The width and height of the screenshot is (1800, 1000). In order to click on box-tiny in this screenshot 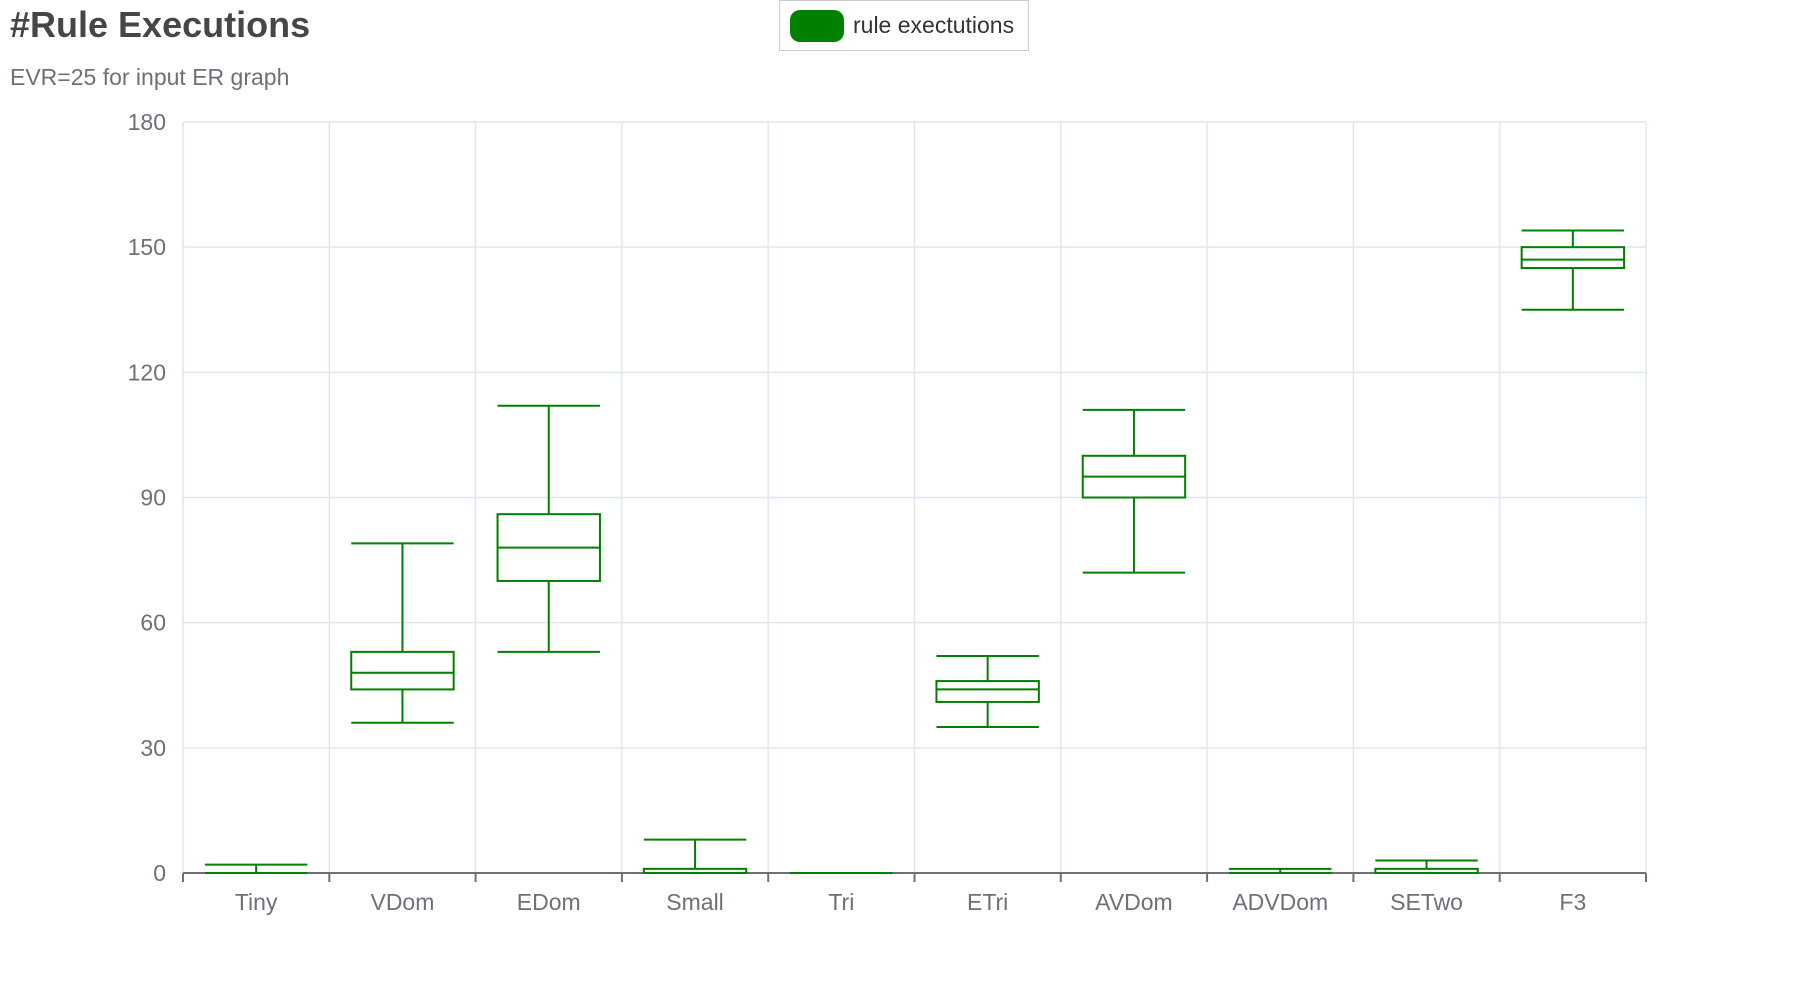, I will do `click(256, 868)`.